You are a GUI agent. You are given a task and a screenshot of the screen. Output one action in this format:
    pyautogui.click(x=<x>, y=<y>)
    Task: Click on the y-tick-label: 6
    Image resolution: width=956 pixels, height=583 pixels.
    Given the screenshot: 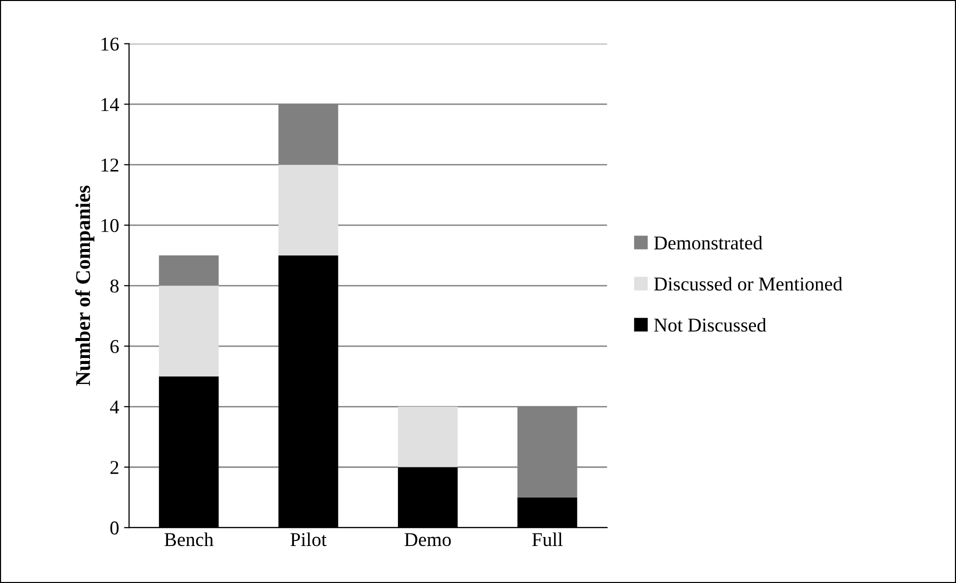 What is the action you would take?
    pyautogui.click(x=114, y=347)
    